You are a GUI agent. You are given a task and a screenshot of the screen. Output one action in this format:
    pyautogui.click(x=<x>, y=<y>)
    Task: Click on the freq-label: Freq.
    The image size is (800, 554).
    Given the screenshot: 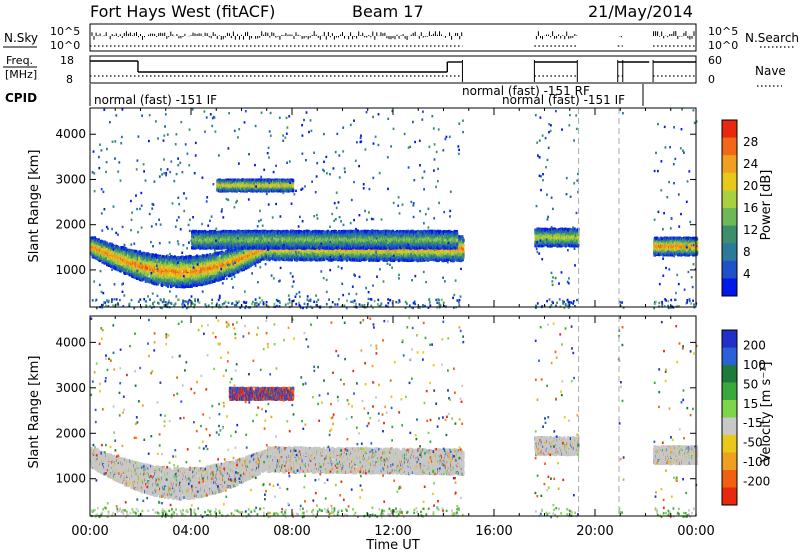 What is the action you would take?
    pyautogui.click(x=19, y=60)
    